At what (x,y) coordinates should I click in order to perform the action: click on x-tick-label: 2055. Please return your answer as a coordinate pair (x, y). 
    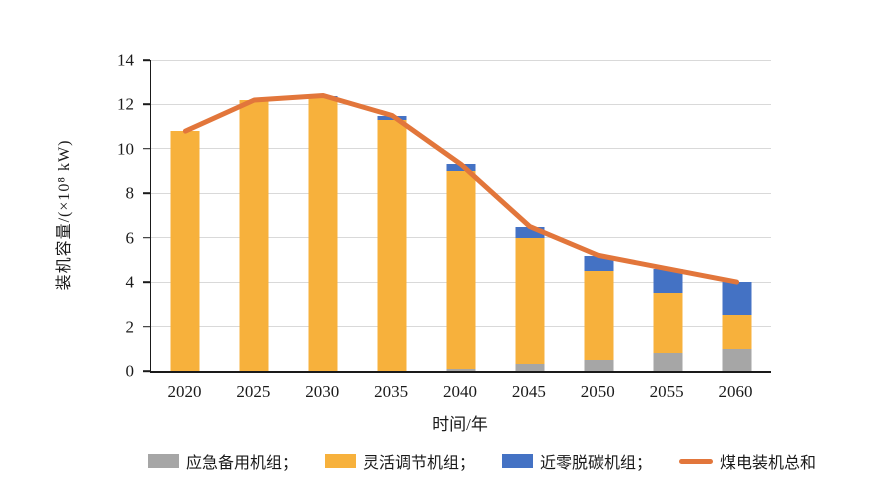
    Looking at the image, I should click on (666, 391).